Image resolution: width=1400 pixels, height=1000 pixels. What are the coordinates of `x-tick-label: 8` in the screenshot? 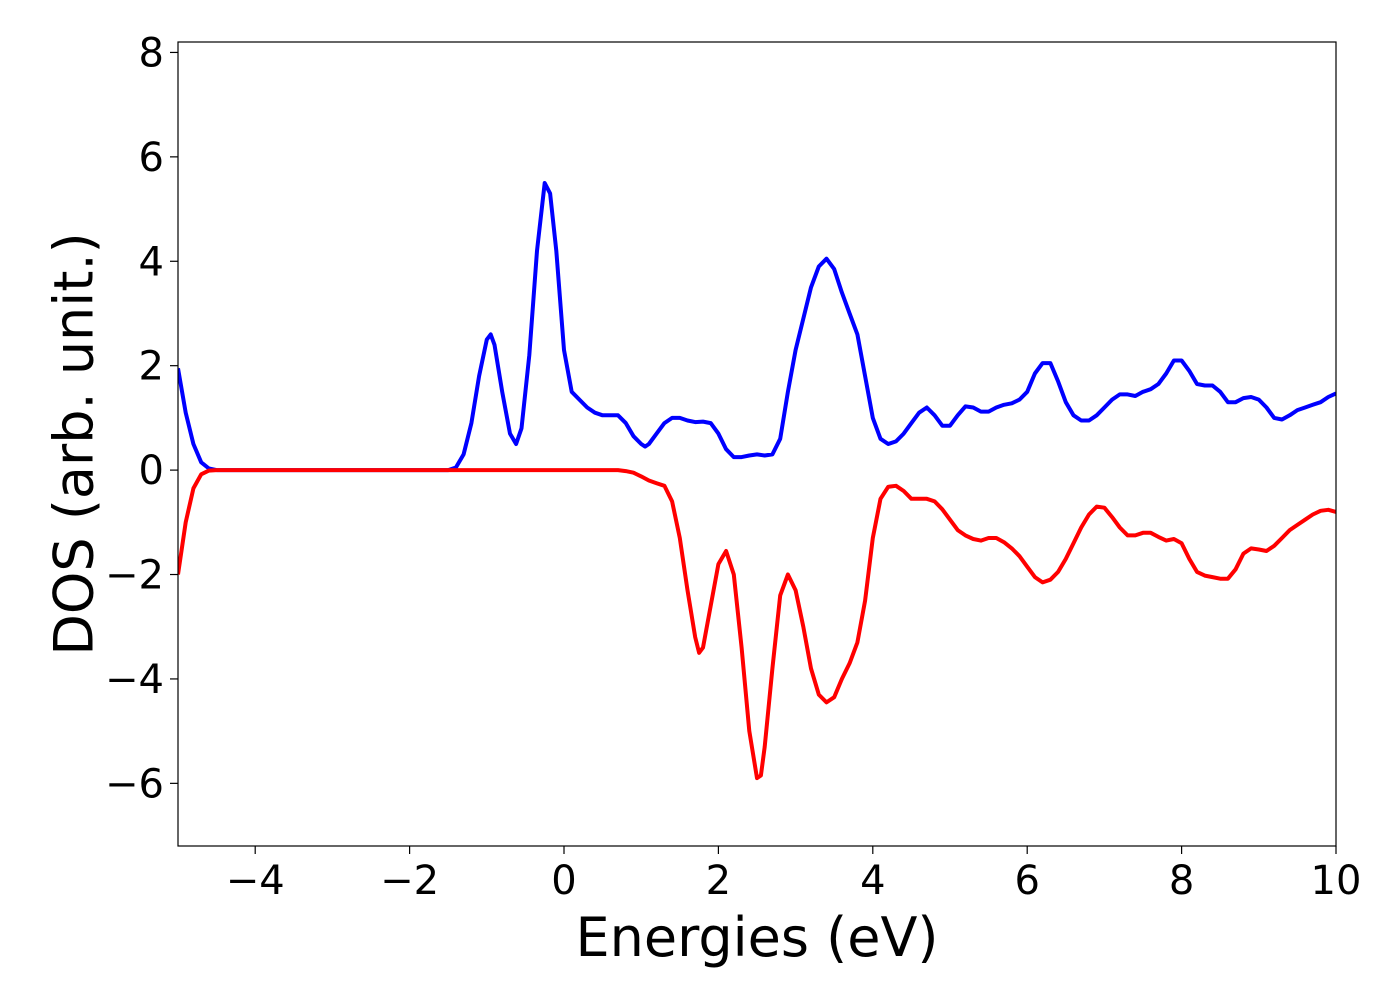 It's located at (1181, 881).